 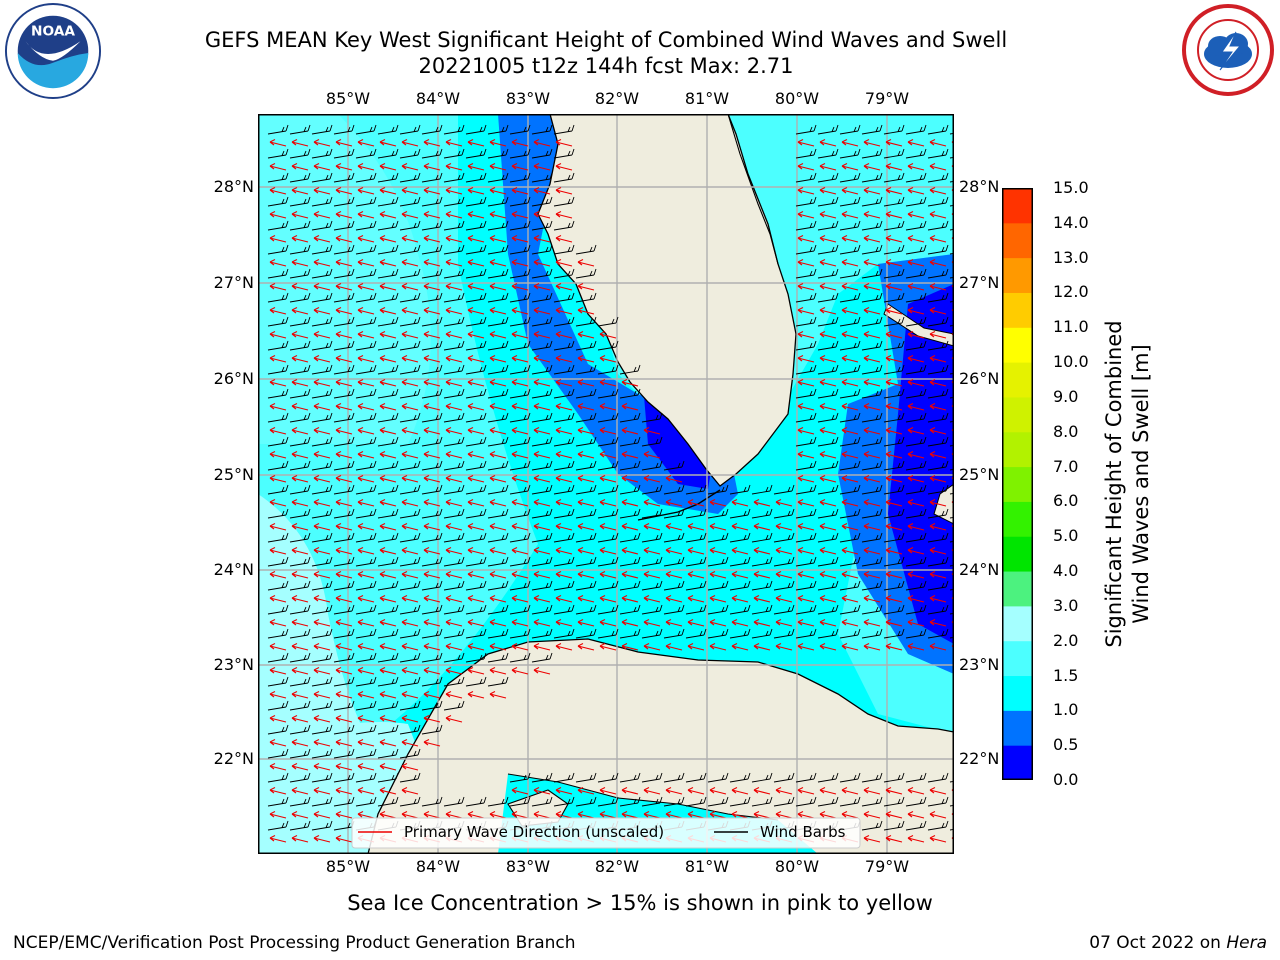 What do you see at coordinates (1066, 396) in the screenshot?
I see `colorbar-tick-label: 9.0` at bounding box center [1066, 396].